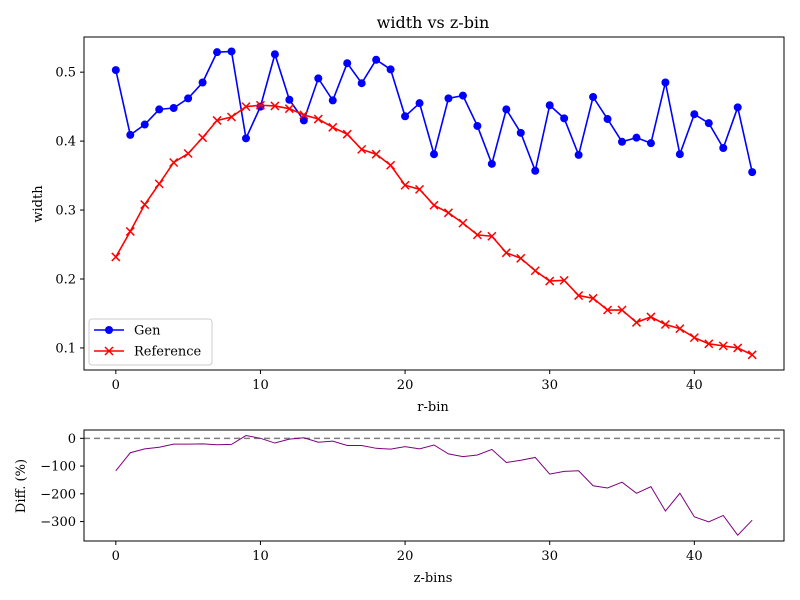 Image resolution: width=800 pixels, height=600 pixels. Describe the element at coordinates (58, 467) in the screenshot. I see `diff-y-tick-label: −100` at that location.